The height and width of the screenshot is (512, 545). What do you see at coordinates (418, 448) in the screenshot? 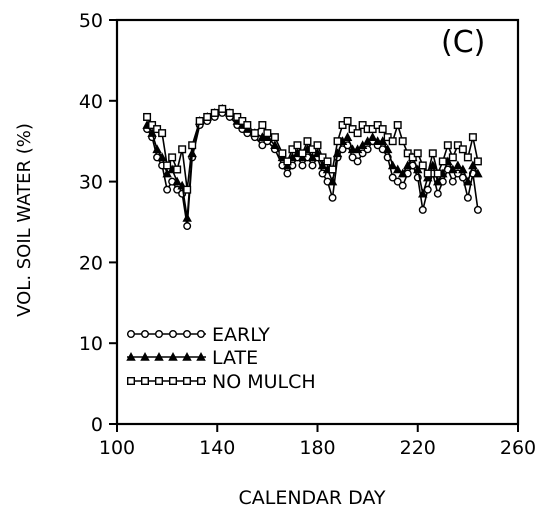
I see `x-tick-label: 220` at bounding box center [418, 448].